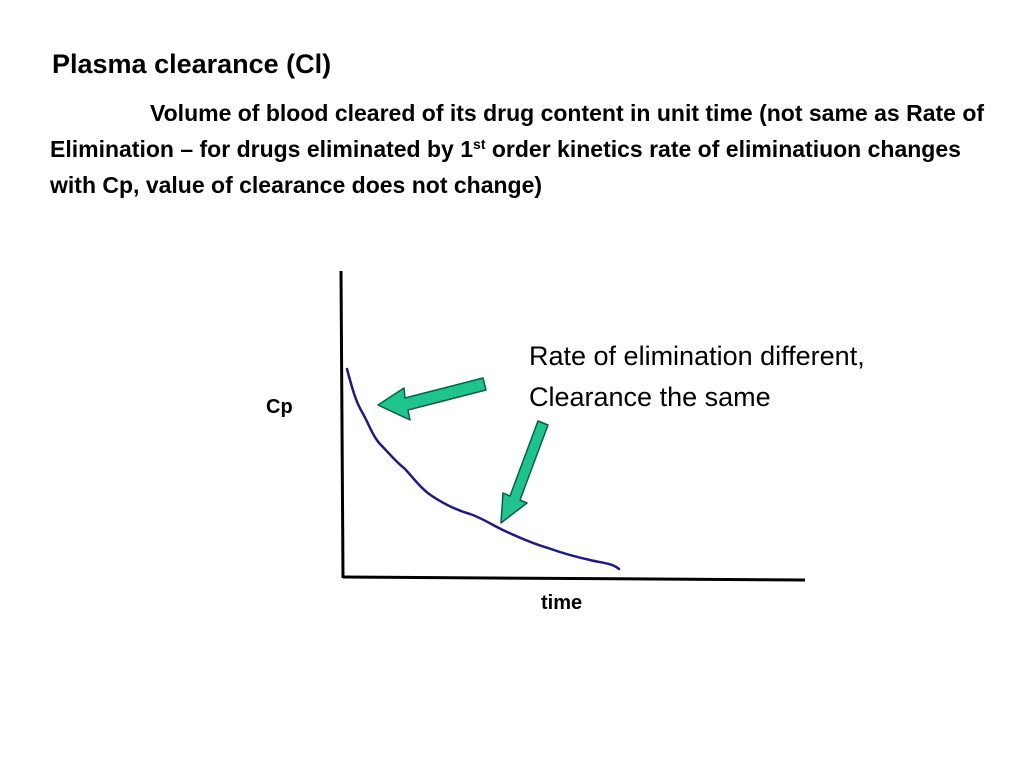 This screenshot has height=768, width=1024. I want to click on slide-title: Plasma clearance (Cl), so click(192, 64).